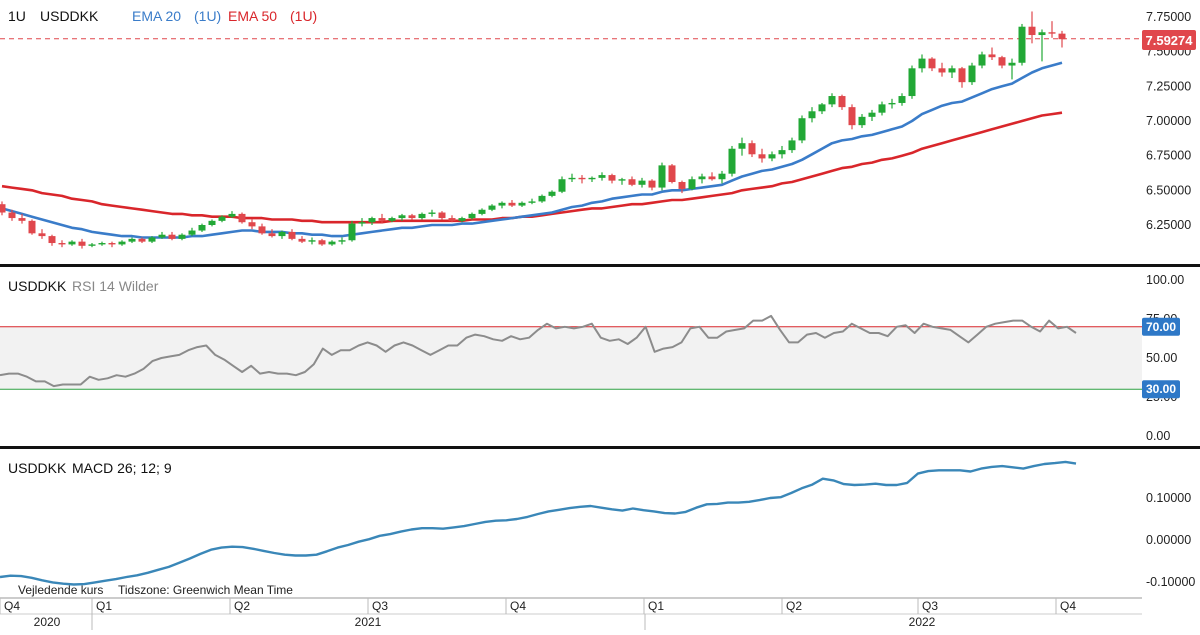 This screenshot has height=635, width=1200. I want to click on panel-divider-price-rsi, so click(600, 265).